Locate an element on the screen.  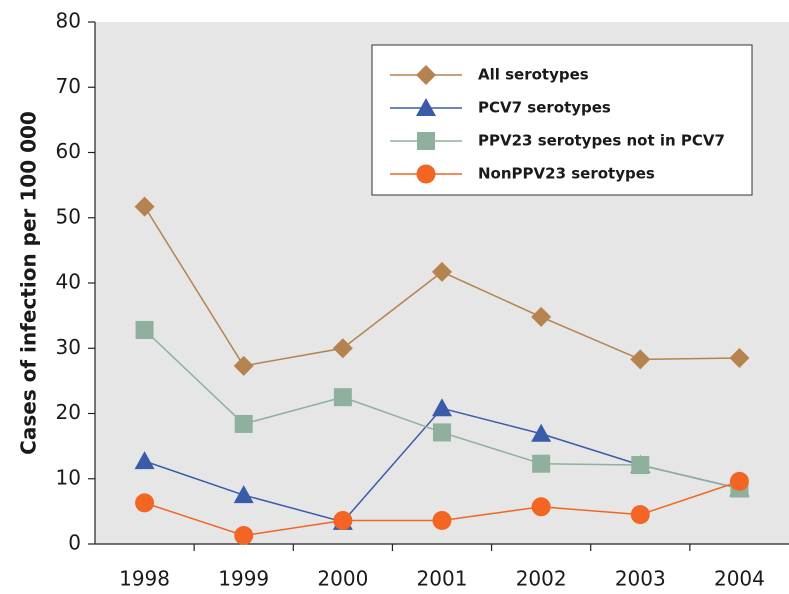
x-tick-label: 2002 is located at coordinates (541, 579).